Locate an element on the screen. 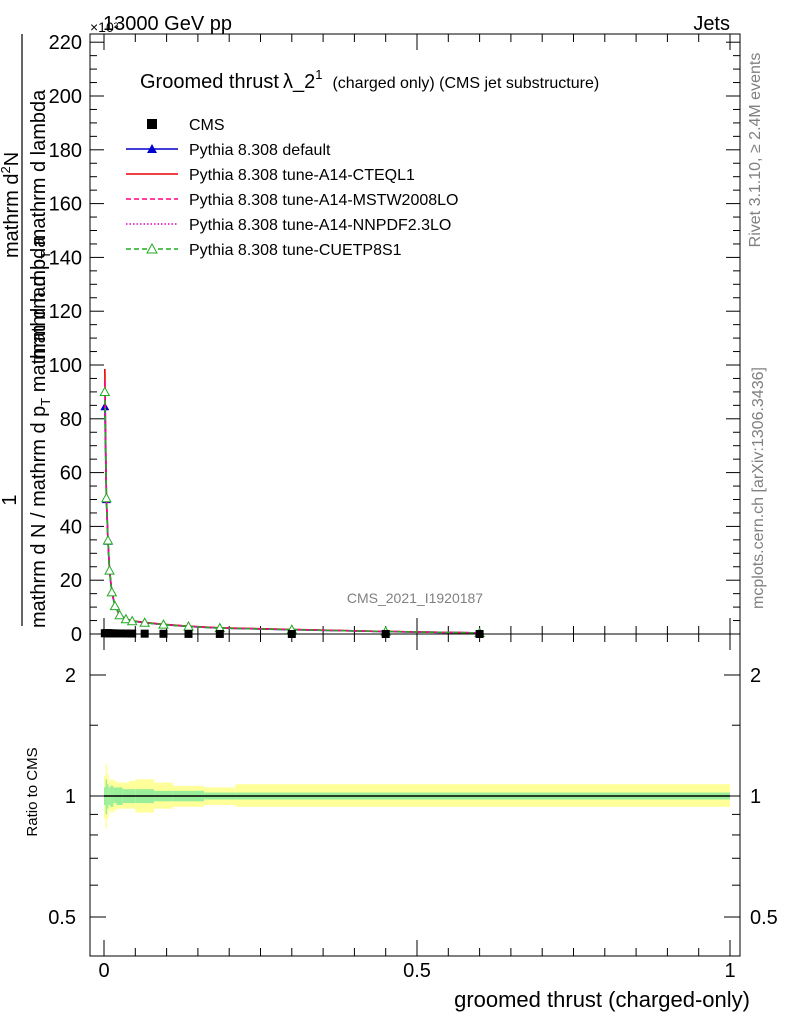 This screenshot has height=1024, width=786. legend-entry: CMS is located at coordinates (186, 125).